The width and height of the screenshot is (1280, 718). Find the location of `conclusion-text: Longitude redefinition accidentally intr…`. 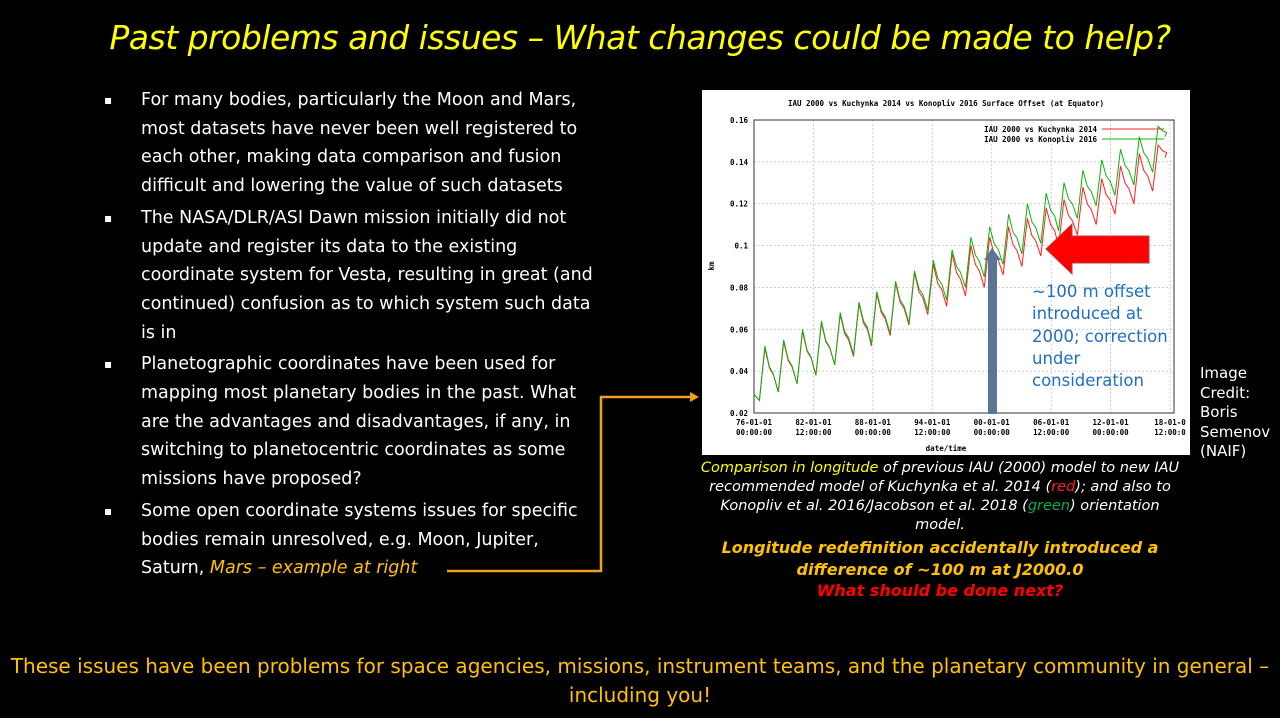

conclusion-text: Longitude redefinition accidentally intr… is located at coordinates (940, 558).